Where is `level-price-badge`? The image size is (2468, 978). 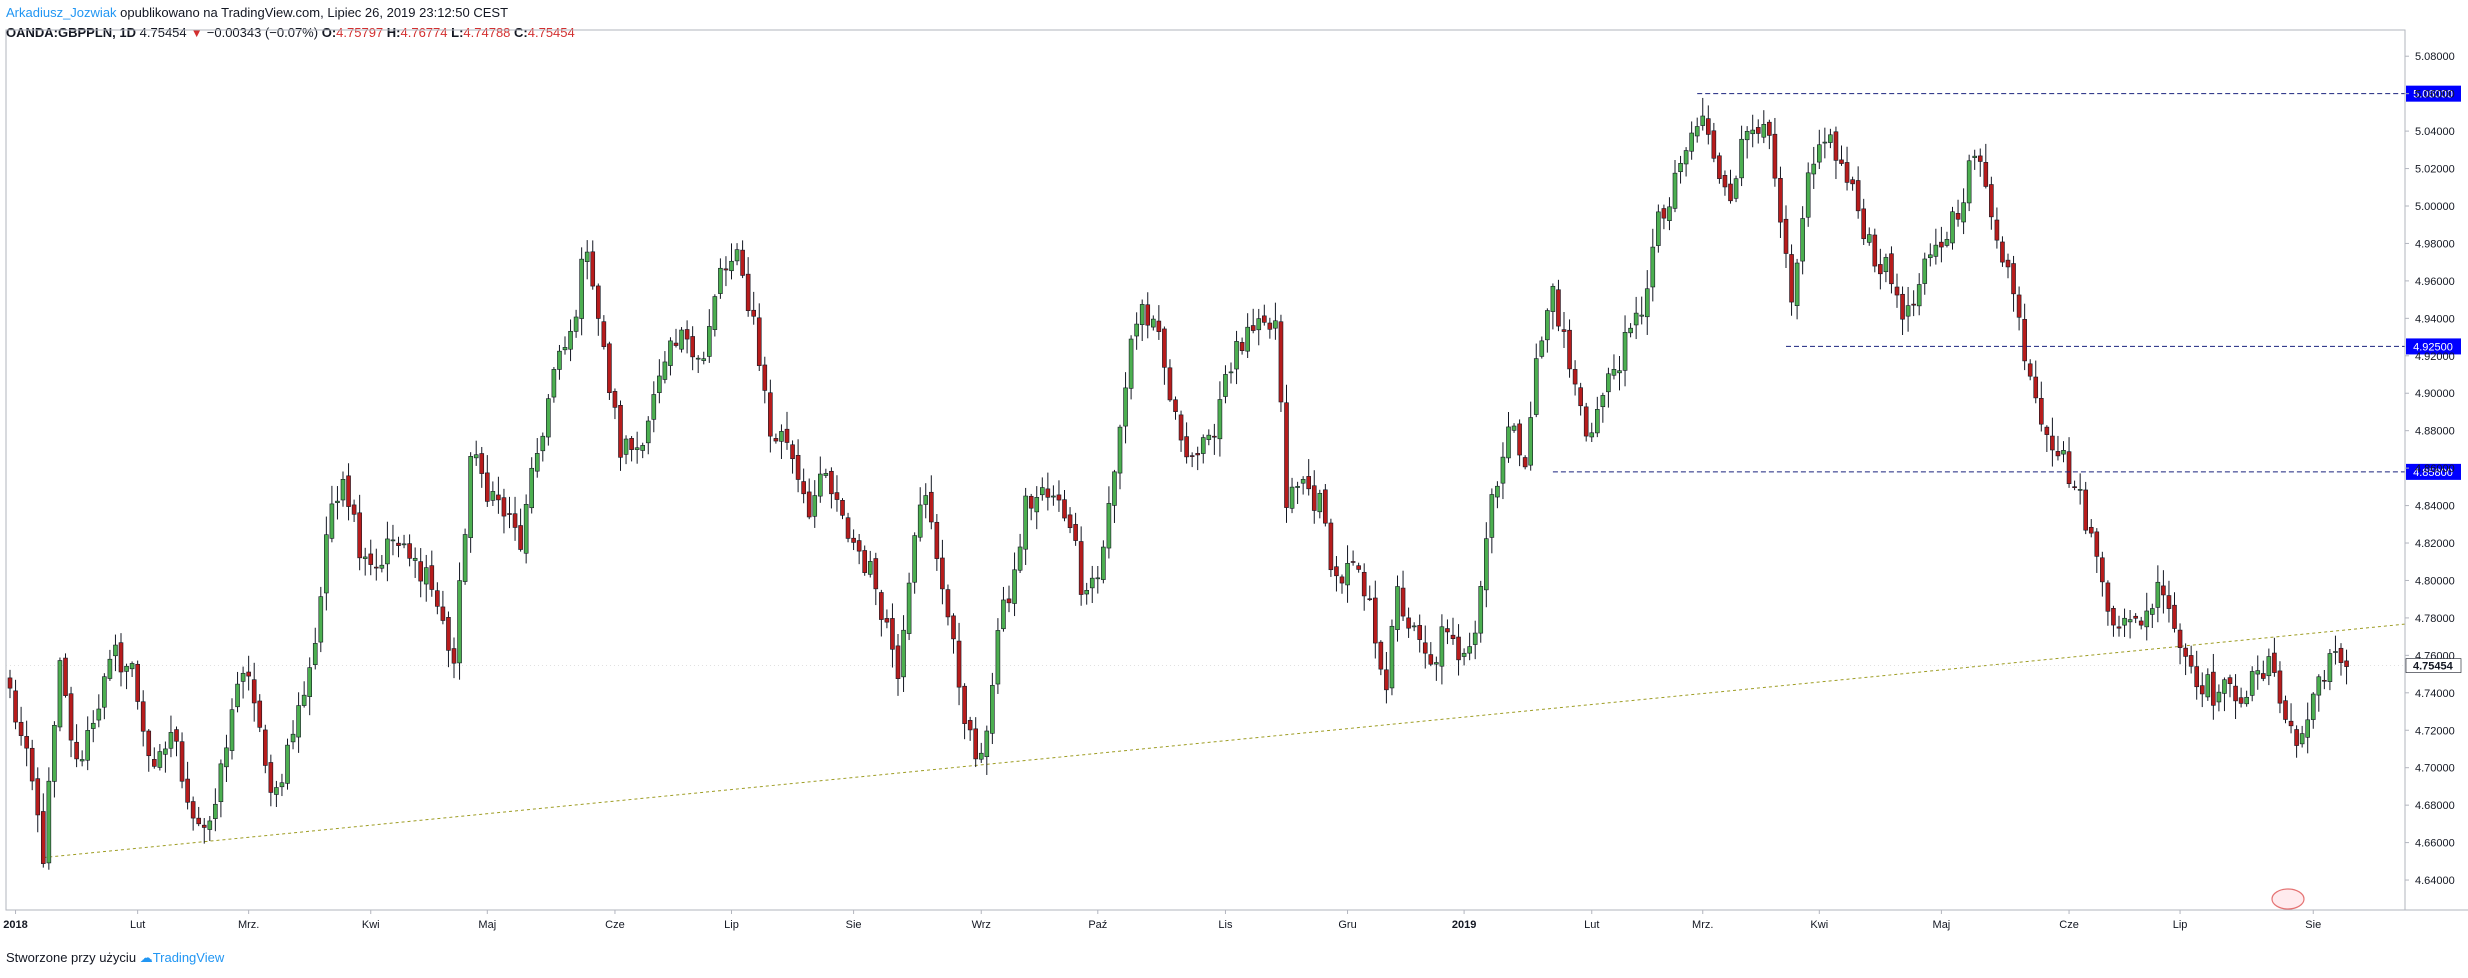
level-price-badge is located at coordinates (2433, 471).